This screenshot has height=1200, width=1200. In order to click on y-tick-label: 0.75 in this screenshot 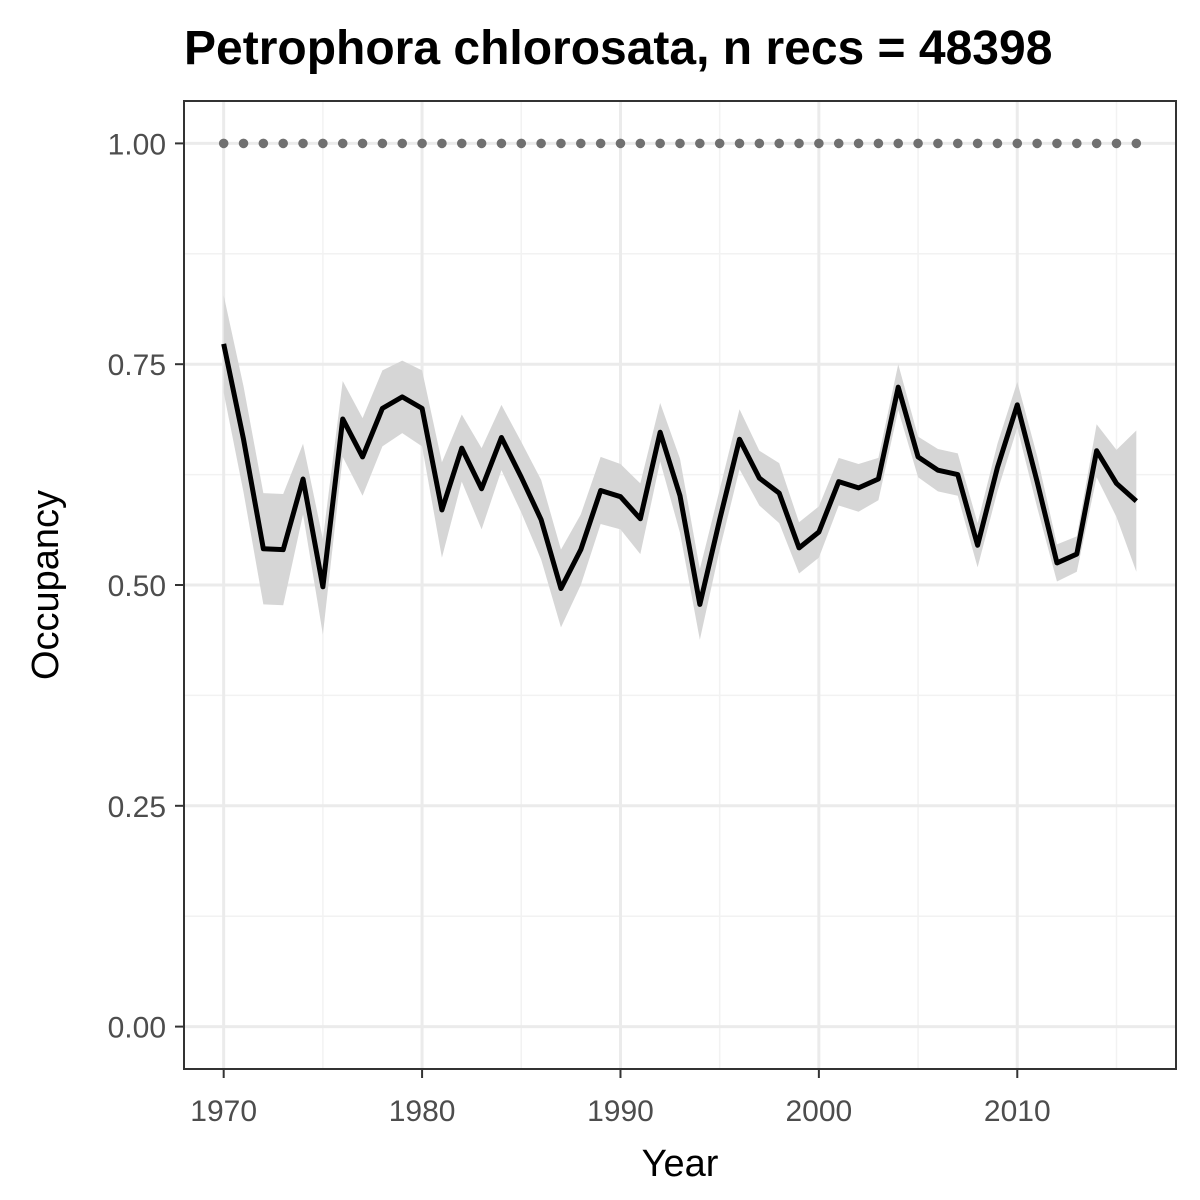, I will do `click(137, 365)`.